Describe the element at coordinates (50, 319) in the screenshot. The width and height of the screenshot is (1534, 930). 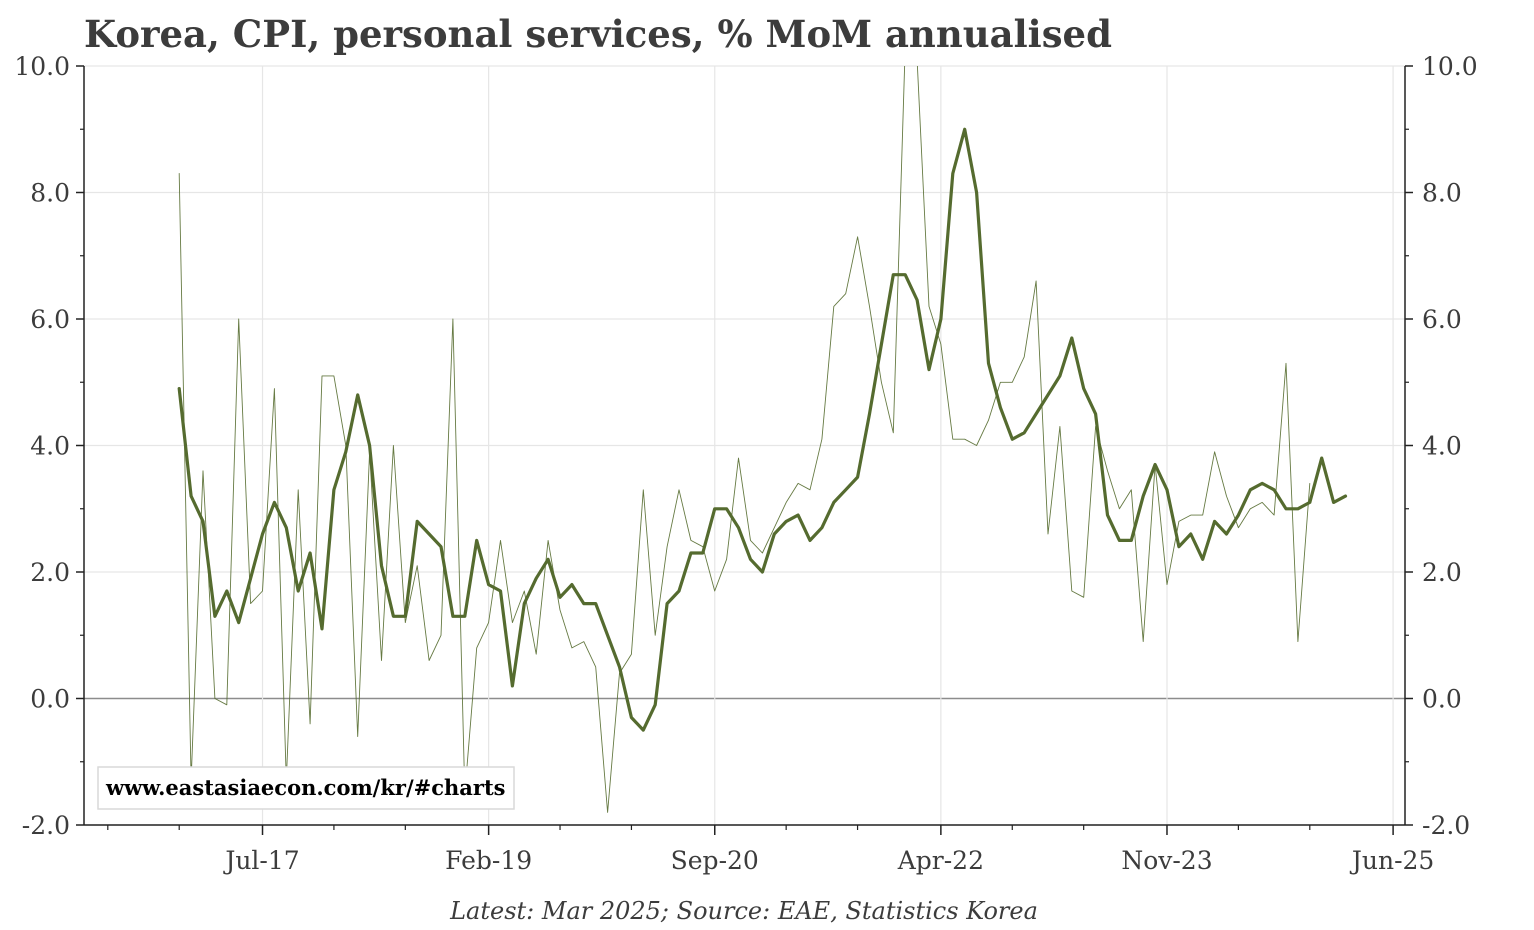
I see `y-tick-label-left: 6.0` at that location.